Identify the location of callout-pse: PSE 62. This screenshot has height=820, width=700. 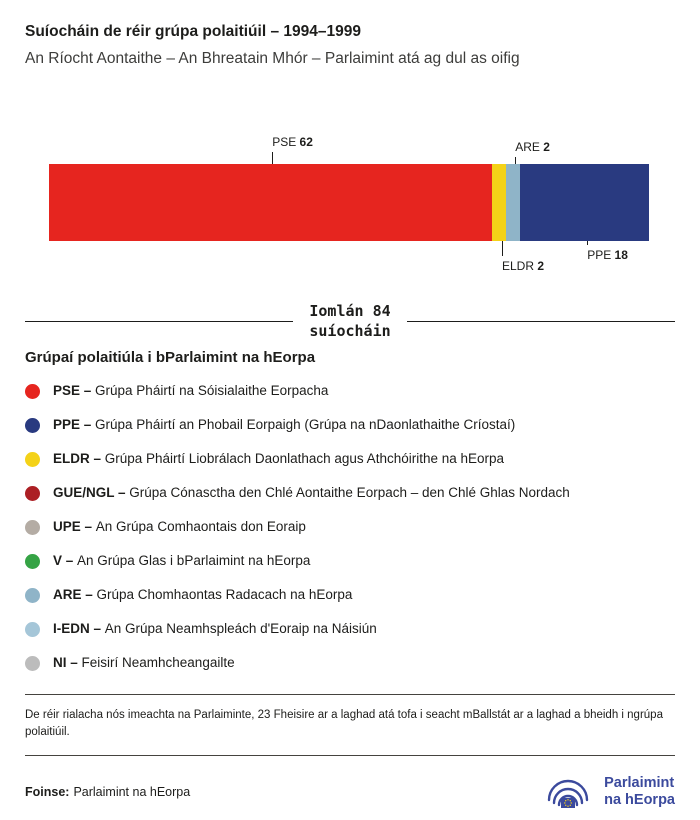
(292, 149).